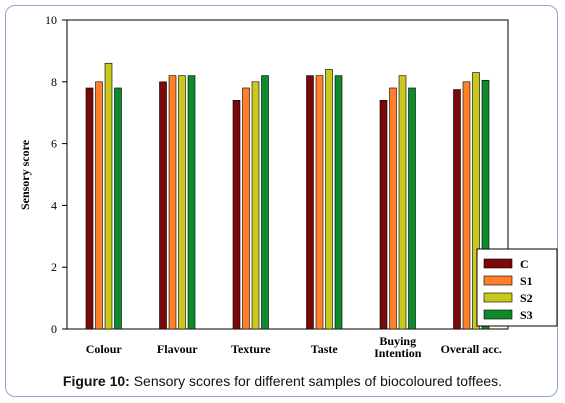  What do you see at coordinates (526, 281) in the screenshot?
I see `legend-label: S1` at bounding box center [526, 281].